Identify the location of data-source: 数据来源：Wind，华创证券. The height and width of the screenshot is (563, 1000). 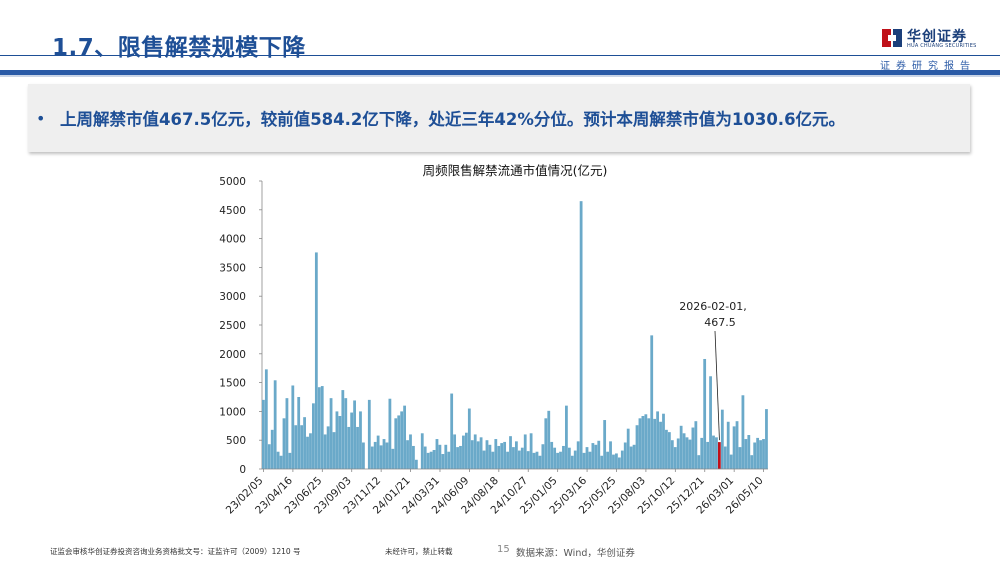
(575, 553).